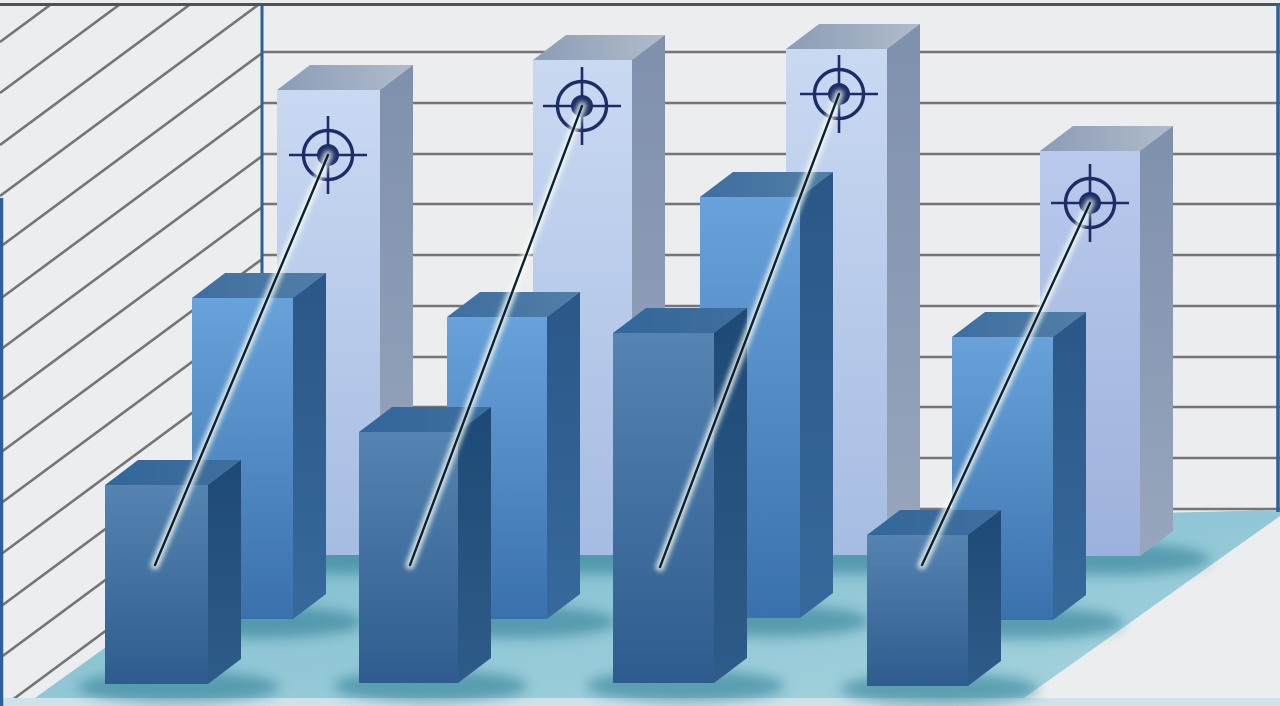  Describe the element at coordinates (156, 584) in the screenshot. I see `front-bar-1-front-face` at that location.